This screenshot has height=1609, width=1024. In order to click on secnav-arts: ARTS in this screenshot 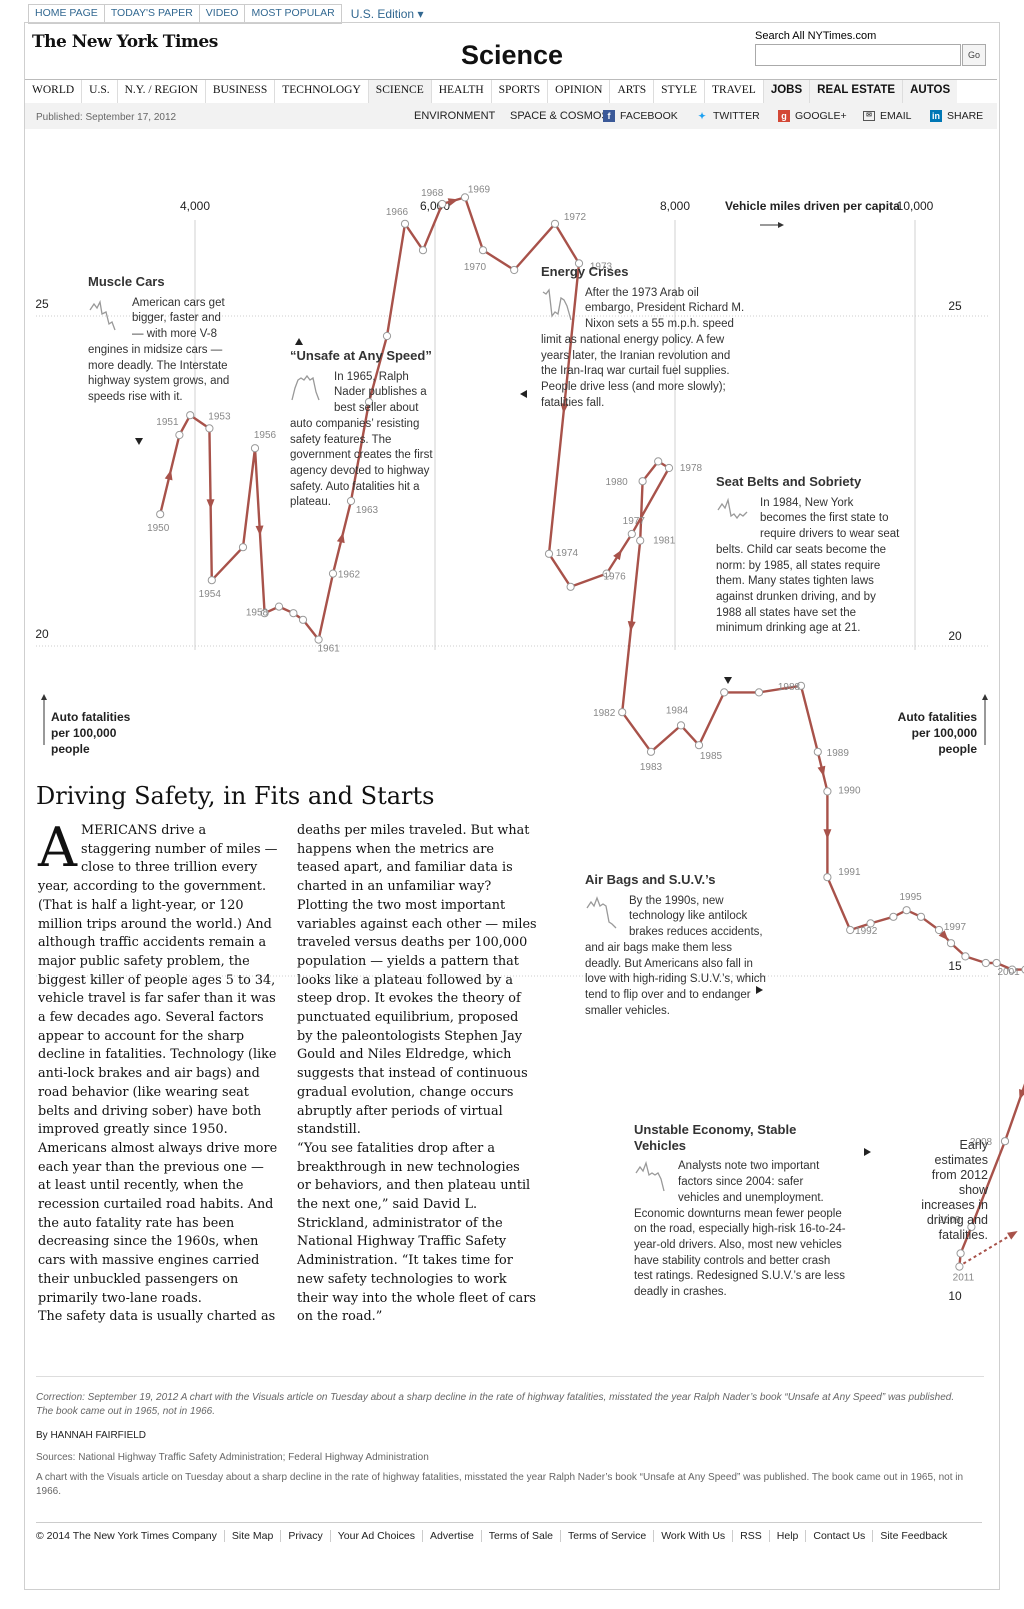, I will do `click(632, 91)`.